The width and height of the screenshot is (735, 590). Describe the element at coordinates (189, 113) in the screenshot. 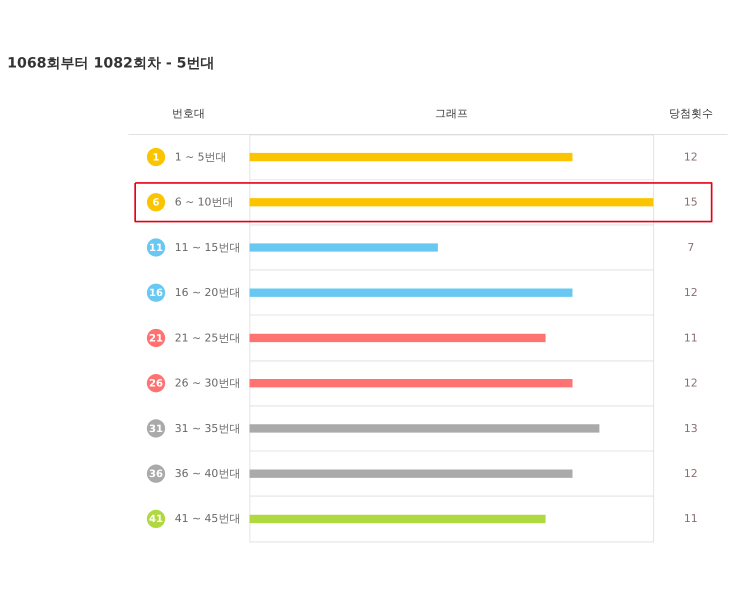

I see `text: 번호대` at that location.